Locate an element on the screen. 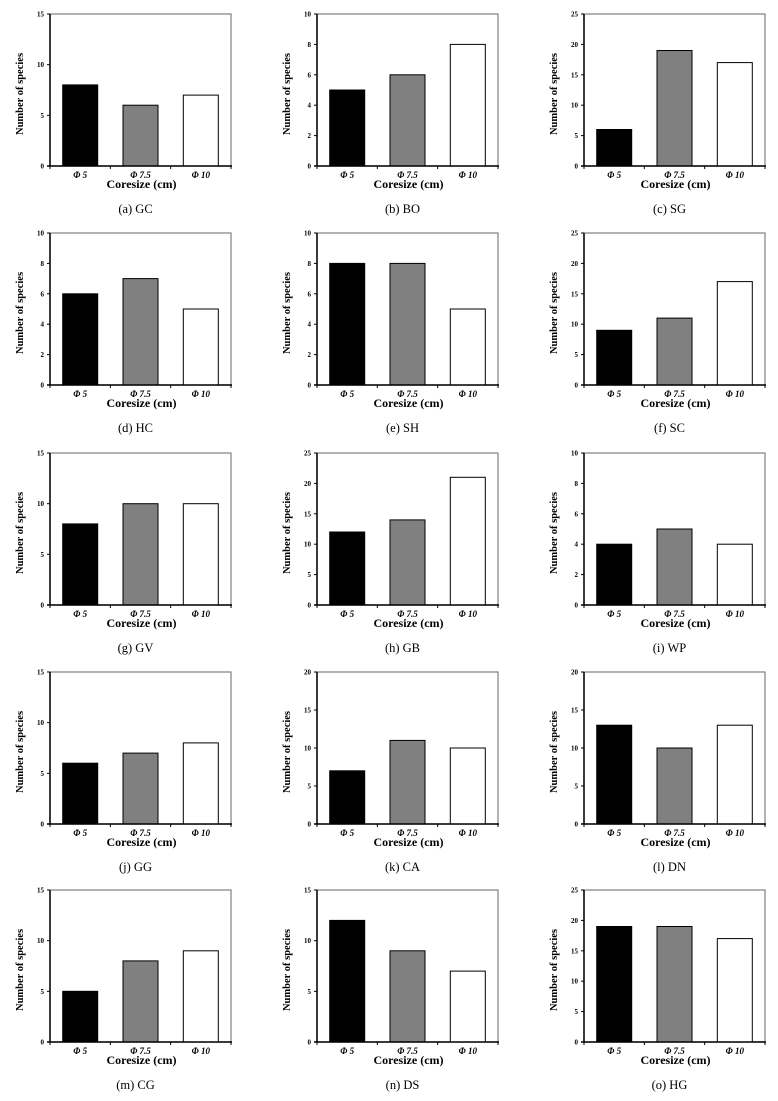  panel-caption: (c) SG is located at coordinates (669, 209).